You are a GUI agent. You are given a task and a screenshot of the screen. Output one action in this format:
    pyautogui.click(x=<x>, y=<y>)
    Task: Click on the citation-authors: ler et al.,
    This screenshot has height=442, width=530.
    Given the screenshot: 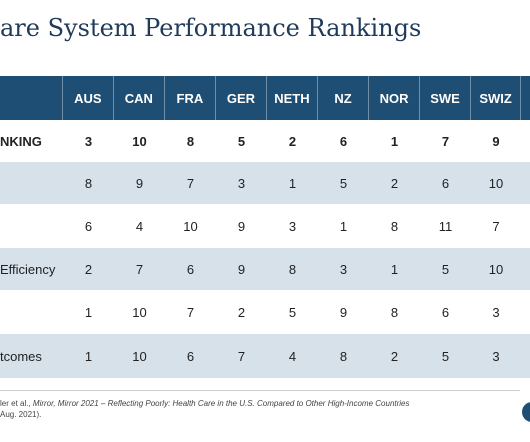 What is the action you would take?
    pyautogui.click(x=16, y=403)
    